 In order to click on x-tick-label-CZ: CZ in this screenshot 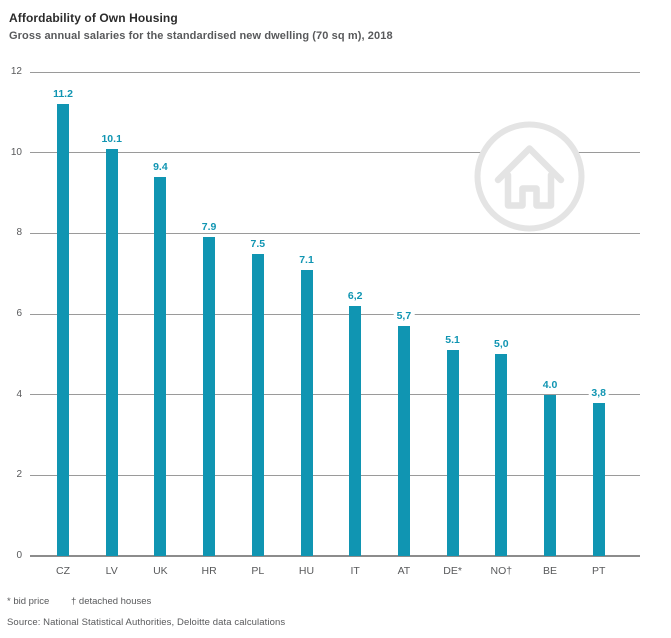, I will do `click(63, 571)`.